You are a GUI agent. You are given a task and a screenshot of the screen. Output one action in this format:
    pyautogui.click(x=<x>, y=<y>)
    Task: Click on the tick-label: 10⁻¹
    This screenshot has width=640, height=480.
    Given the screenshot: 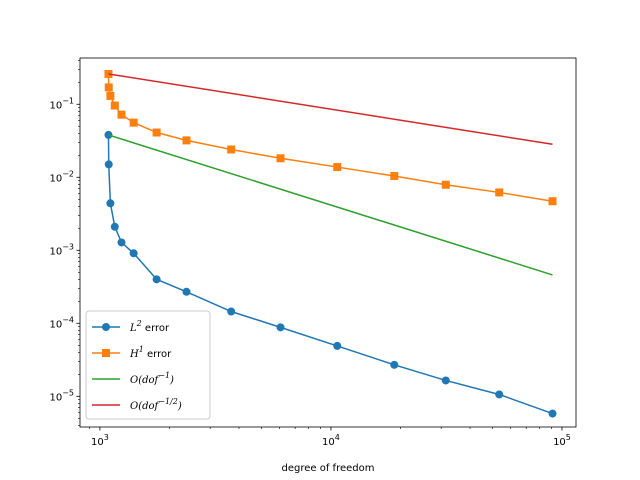 What is the action you would take?
    pyautogui.click(x=61, y=103)
    